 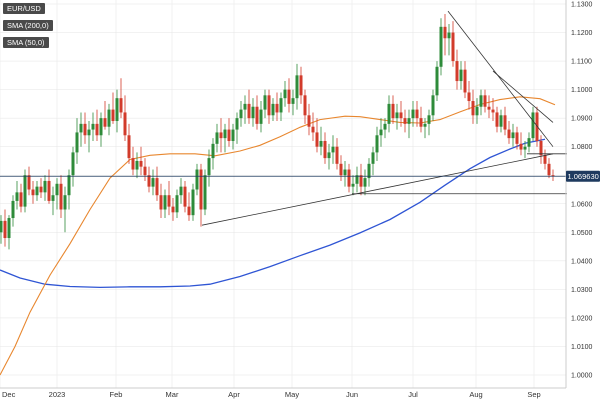 What do you see at coordinates (582, 376) in the screenshot?
I see `y-tick-label: 1.0000` at bounding box center [582, 376].